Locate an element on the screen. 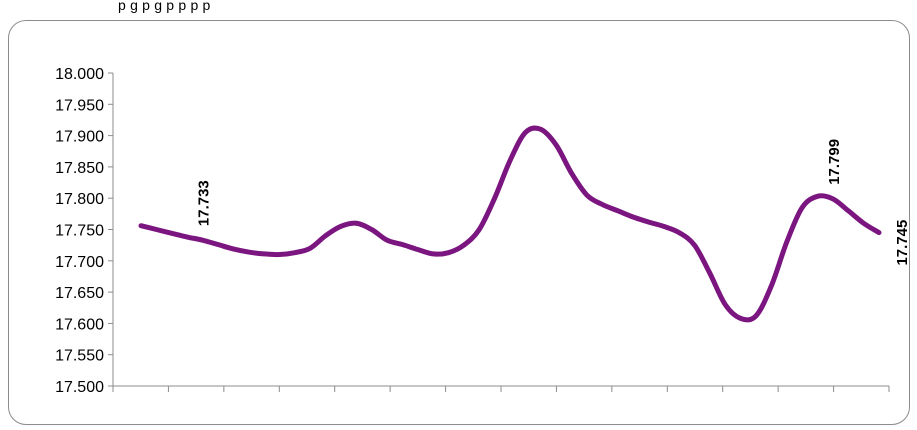 The width and height of the screenshot is (917, 430). y-tick-label: 18.000 is located at coordinates (79, 74).